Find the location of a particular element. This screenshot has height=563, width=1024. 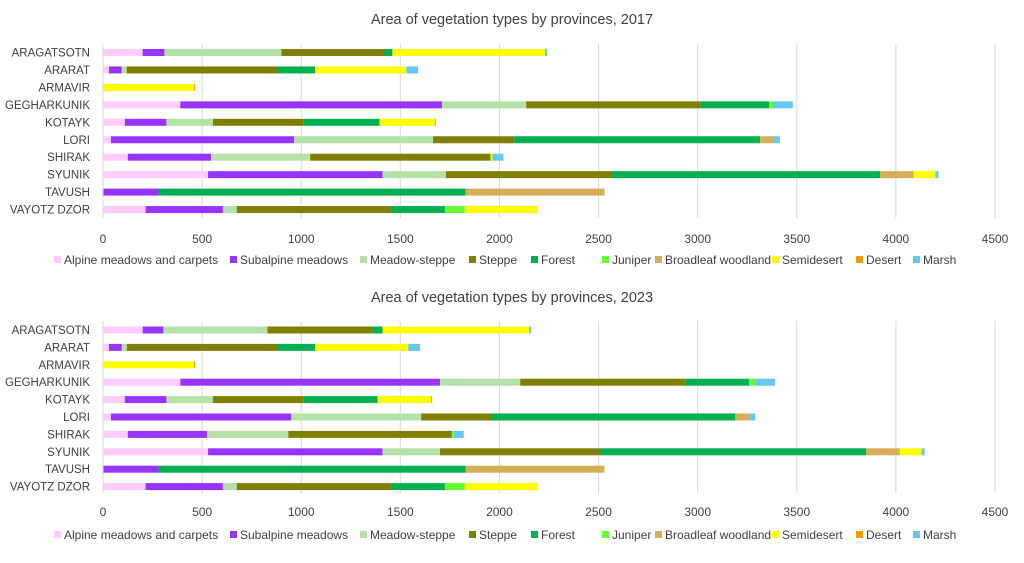

bar-segment-steppe-syunik is located at coordinates (520, 452).